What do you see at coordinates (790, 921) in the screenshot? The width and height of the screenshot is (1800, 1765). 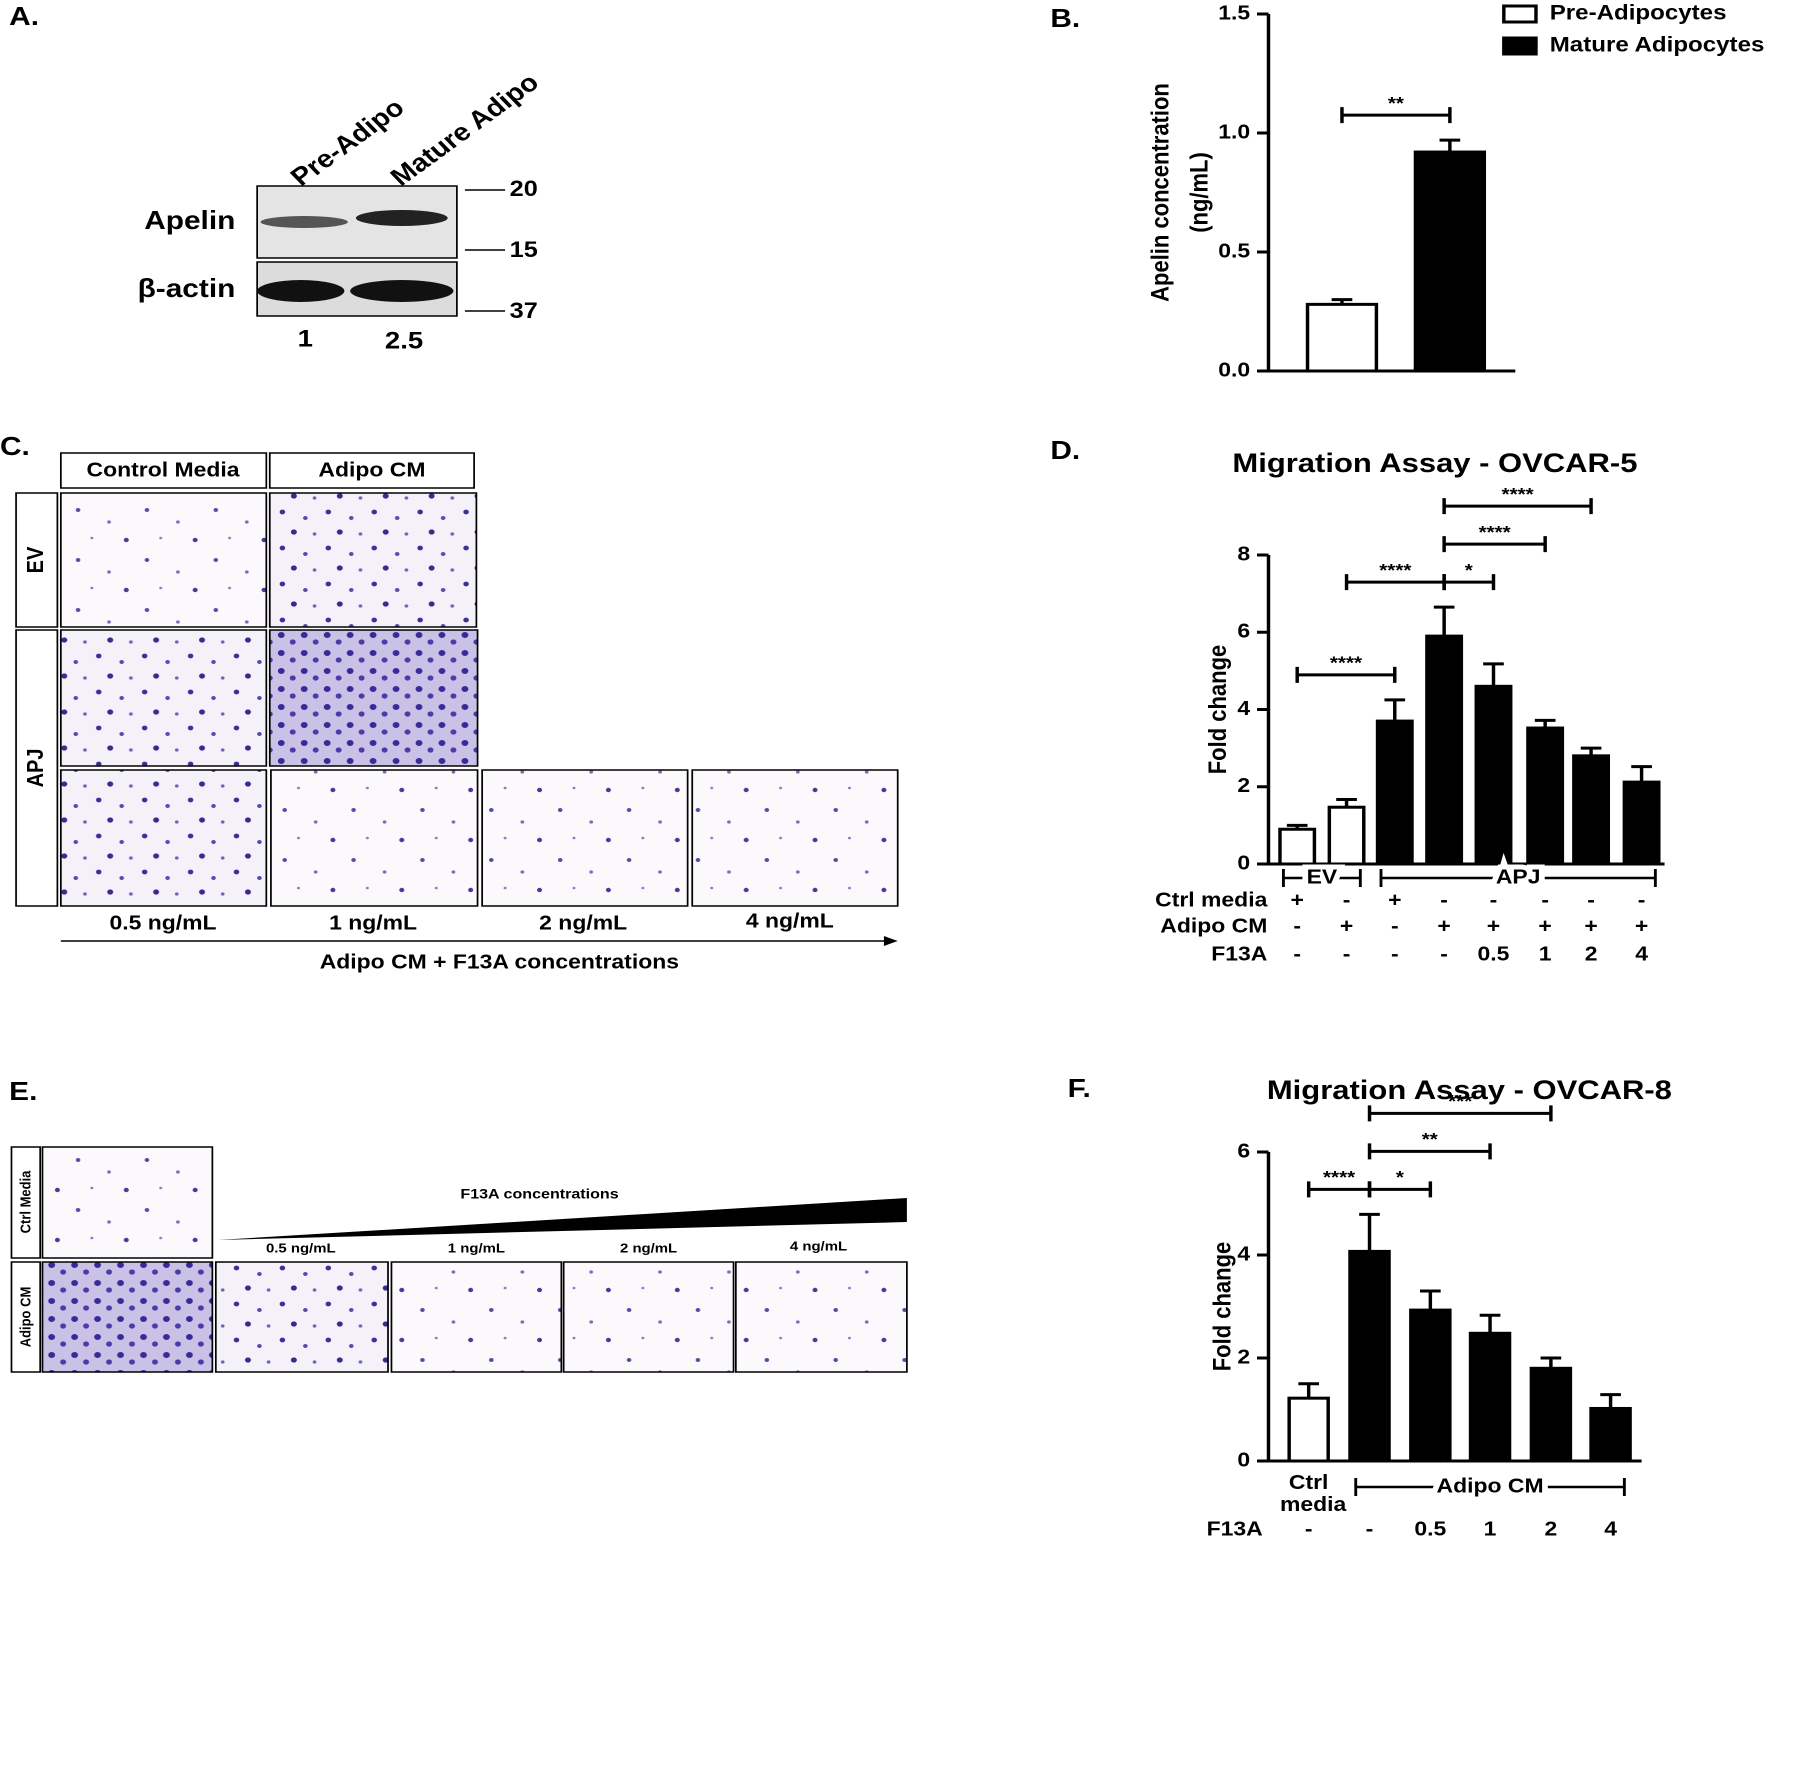 I see `concentration-label: 4 ng/mL` at bounding box center [790, 921].